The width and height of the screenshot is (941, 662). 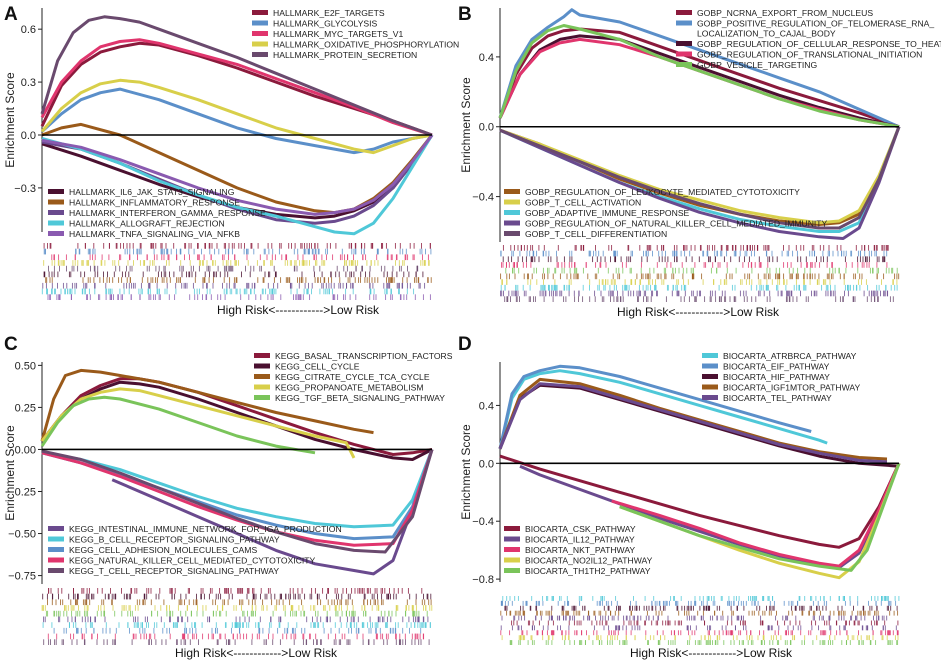 What do you see at coordinates (486, 464) in the screenshot?
I see `y-tick-label: 0.0` at bounding box center [486, 464].